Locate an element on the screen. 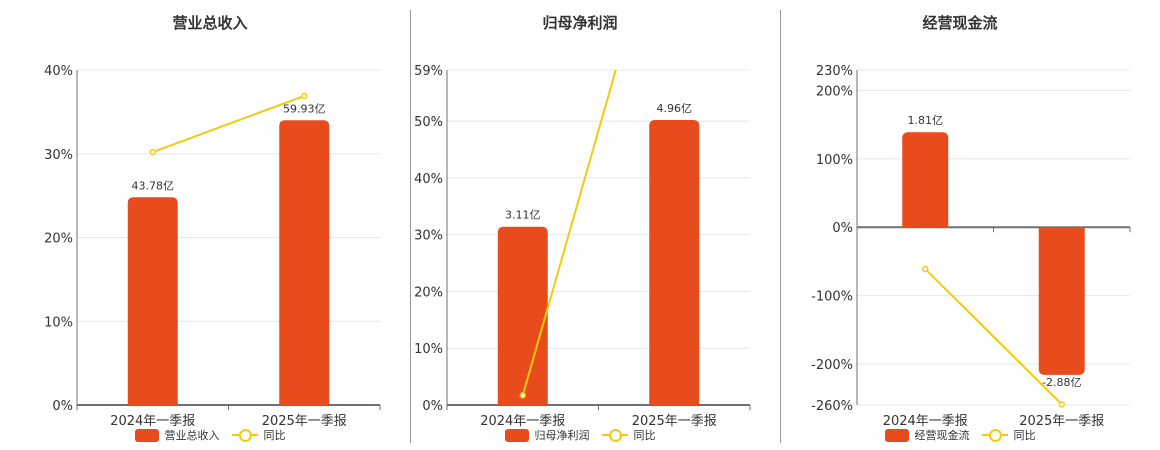 This screenshot has height=450, width=1160. y-tick-label: -200% is located at coordinates (832, 365).